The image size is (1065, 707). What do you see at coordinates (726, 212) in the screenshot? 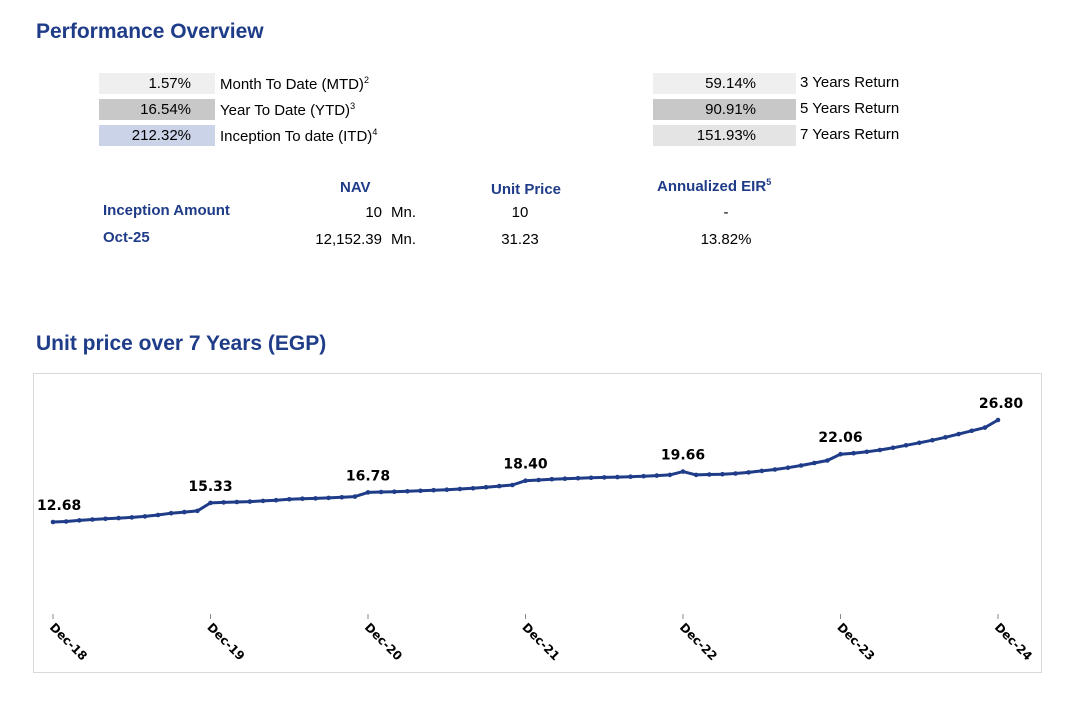
I see `row-inception-eir: -` at bounding box center [726, 212].